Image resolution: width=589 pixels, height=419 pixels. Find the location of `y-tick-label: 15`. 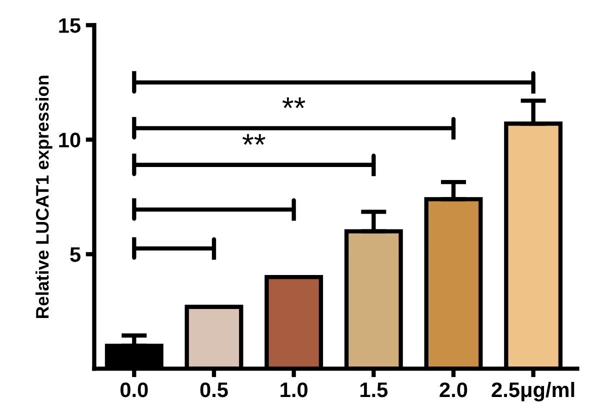

y-tick-label: 15 is located at coordinates (69, 25).